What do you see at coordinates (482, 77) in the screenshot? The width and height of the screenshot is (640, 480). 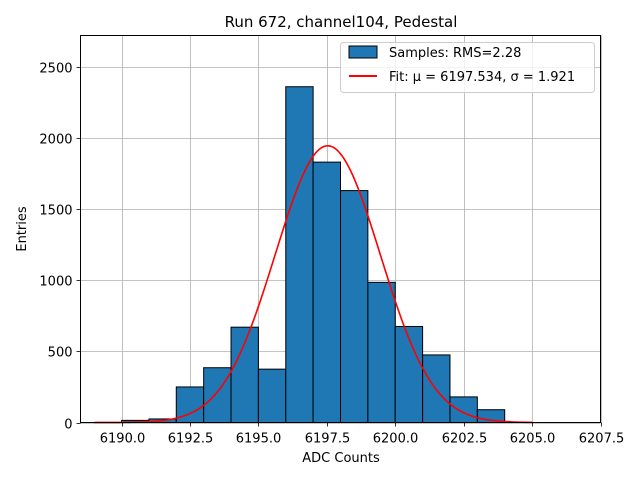 I see `legend-label-fit: Fit: μ = 6197.534, σ = 1.921` at bounding box center [482, 77].